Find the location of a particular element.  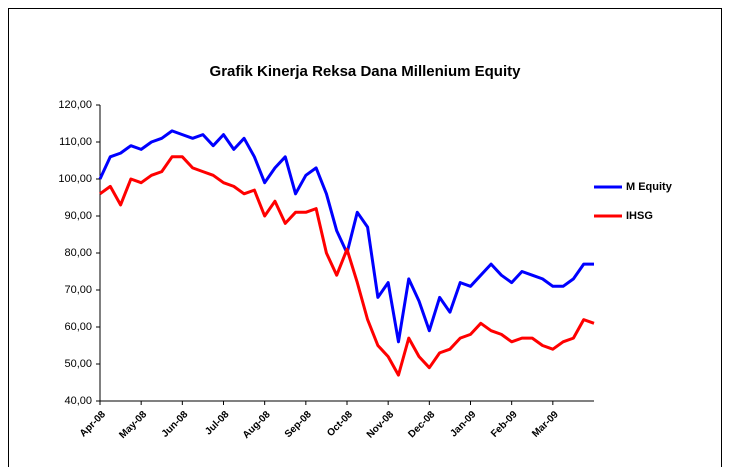

y-tick-label: 70,00 is located at coordinates (78, 290).